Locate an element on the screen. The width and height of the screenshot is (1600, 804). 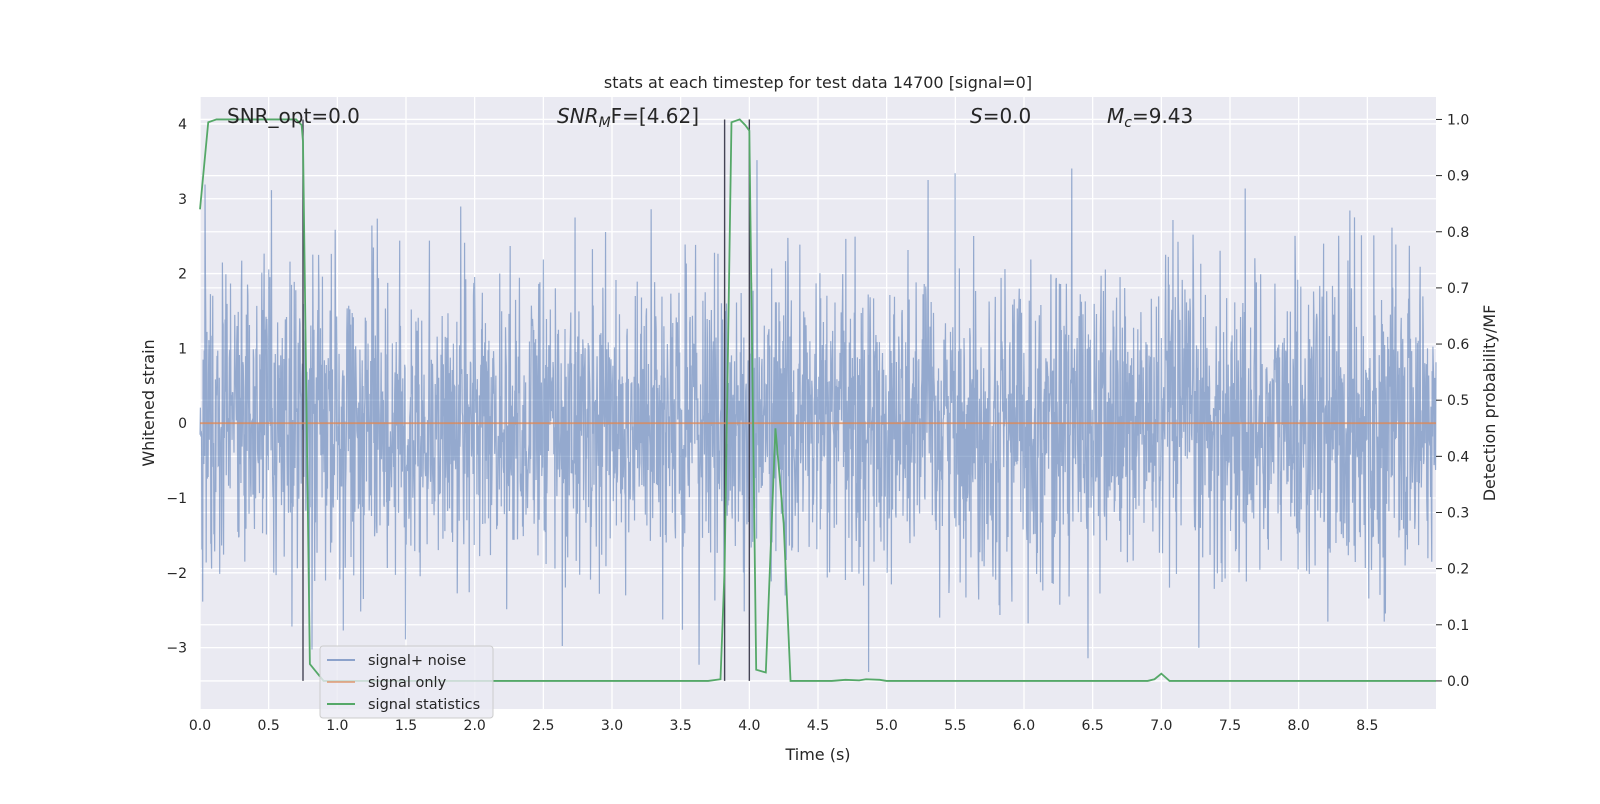
y-left-tick-label-1: −2 is located at coordinates (176, 574).